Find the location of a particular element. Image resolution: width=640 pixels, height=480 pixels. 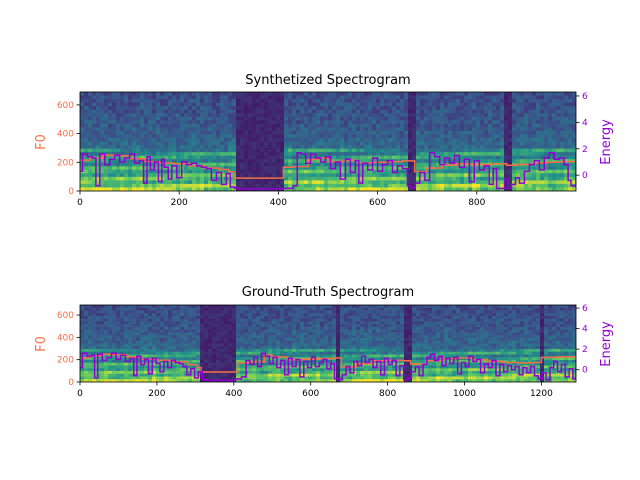

f0-axis-label: F0 is located at coordinates (41, 142).